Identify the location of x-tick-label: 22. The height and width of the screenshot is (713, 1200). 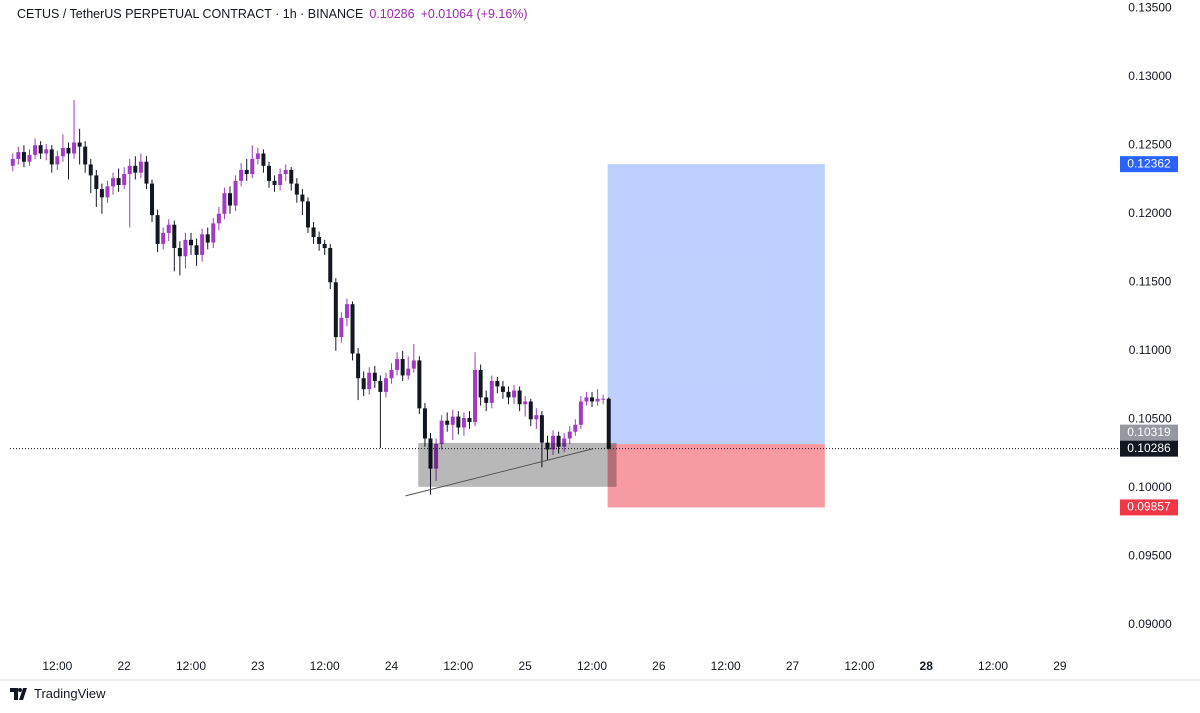
(124, 666).